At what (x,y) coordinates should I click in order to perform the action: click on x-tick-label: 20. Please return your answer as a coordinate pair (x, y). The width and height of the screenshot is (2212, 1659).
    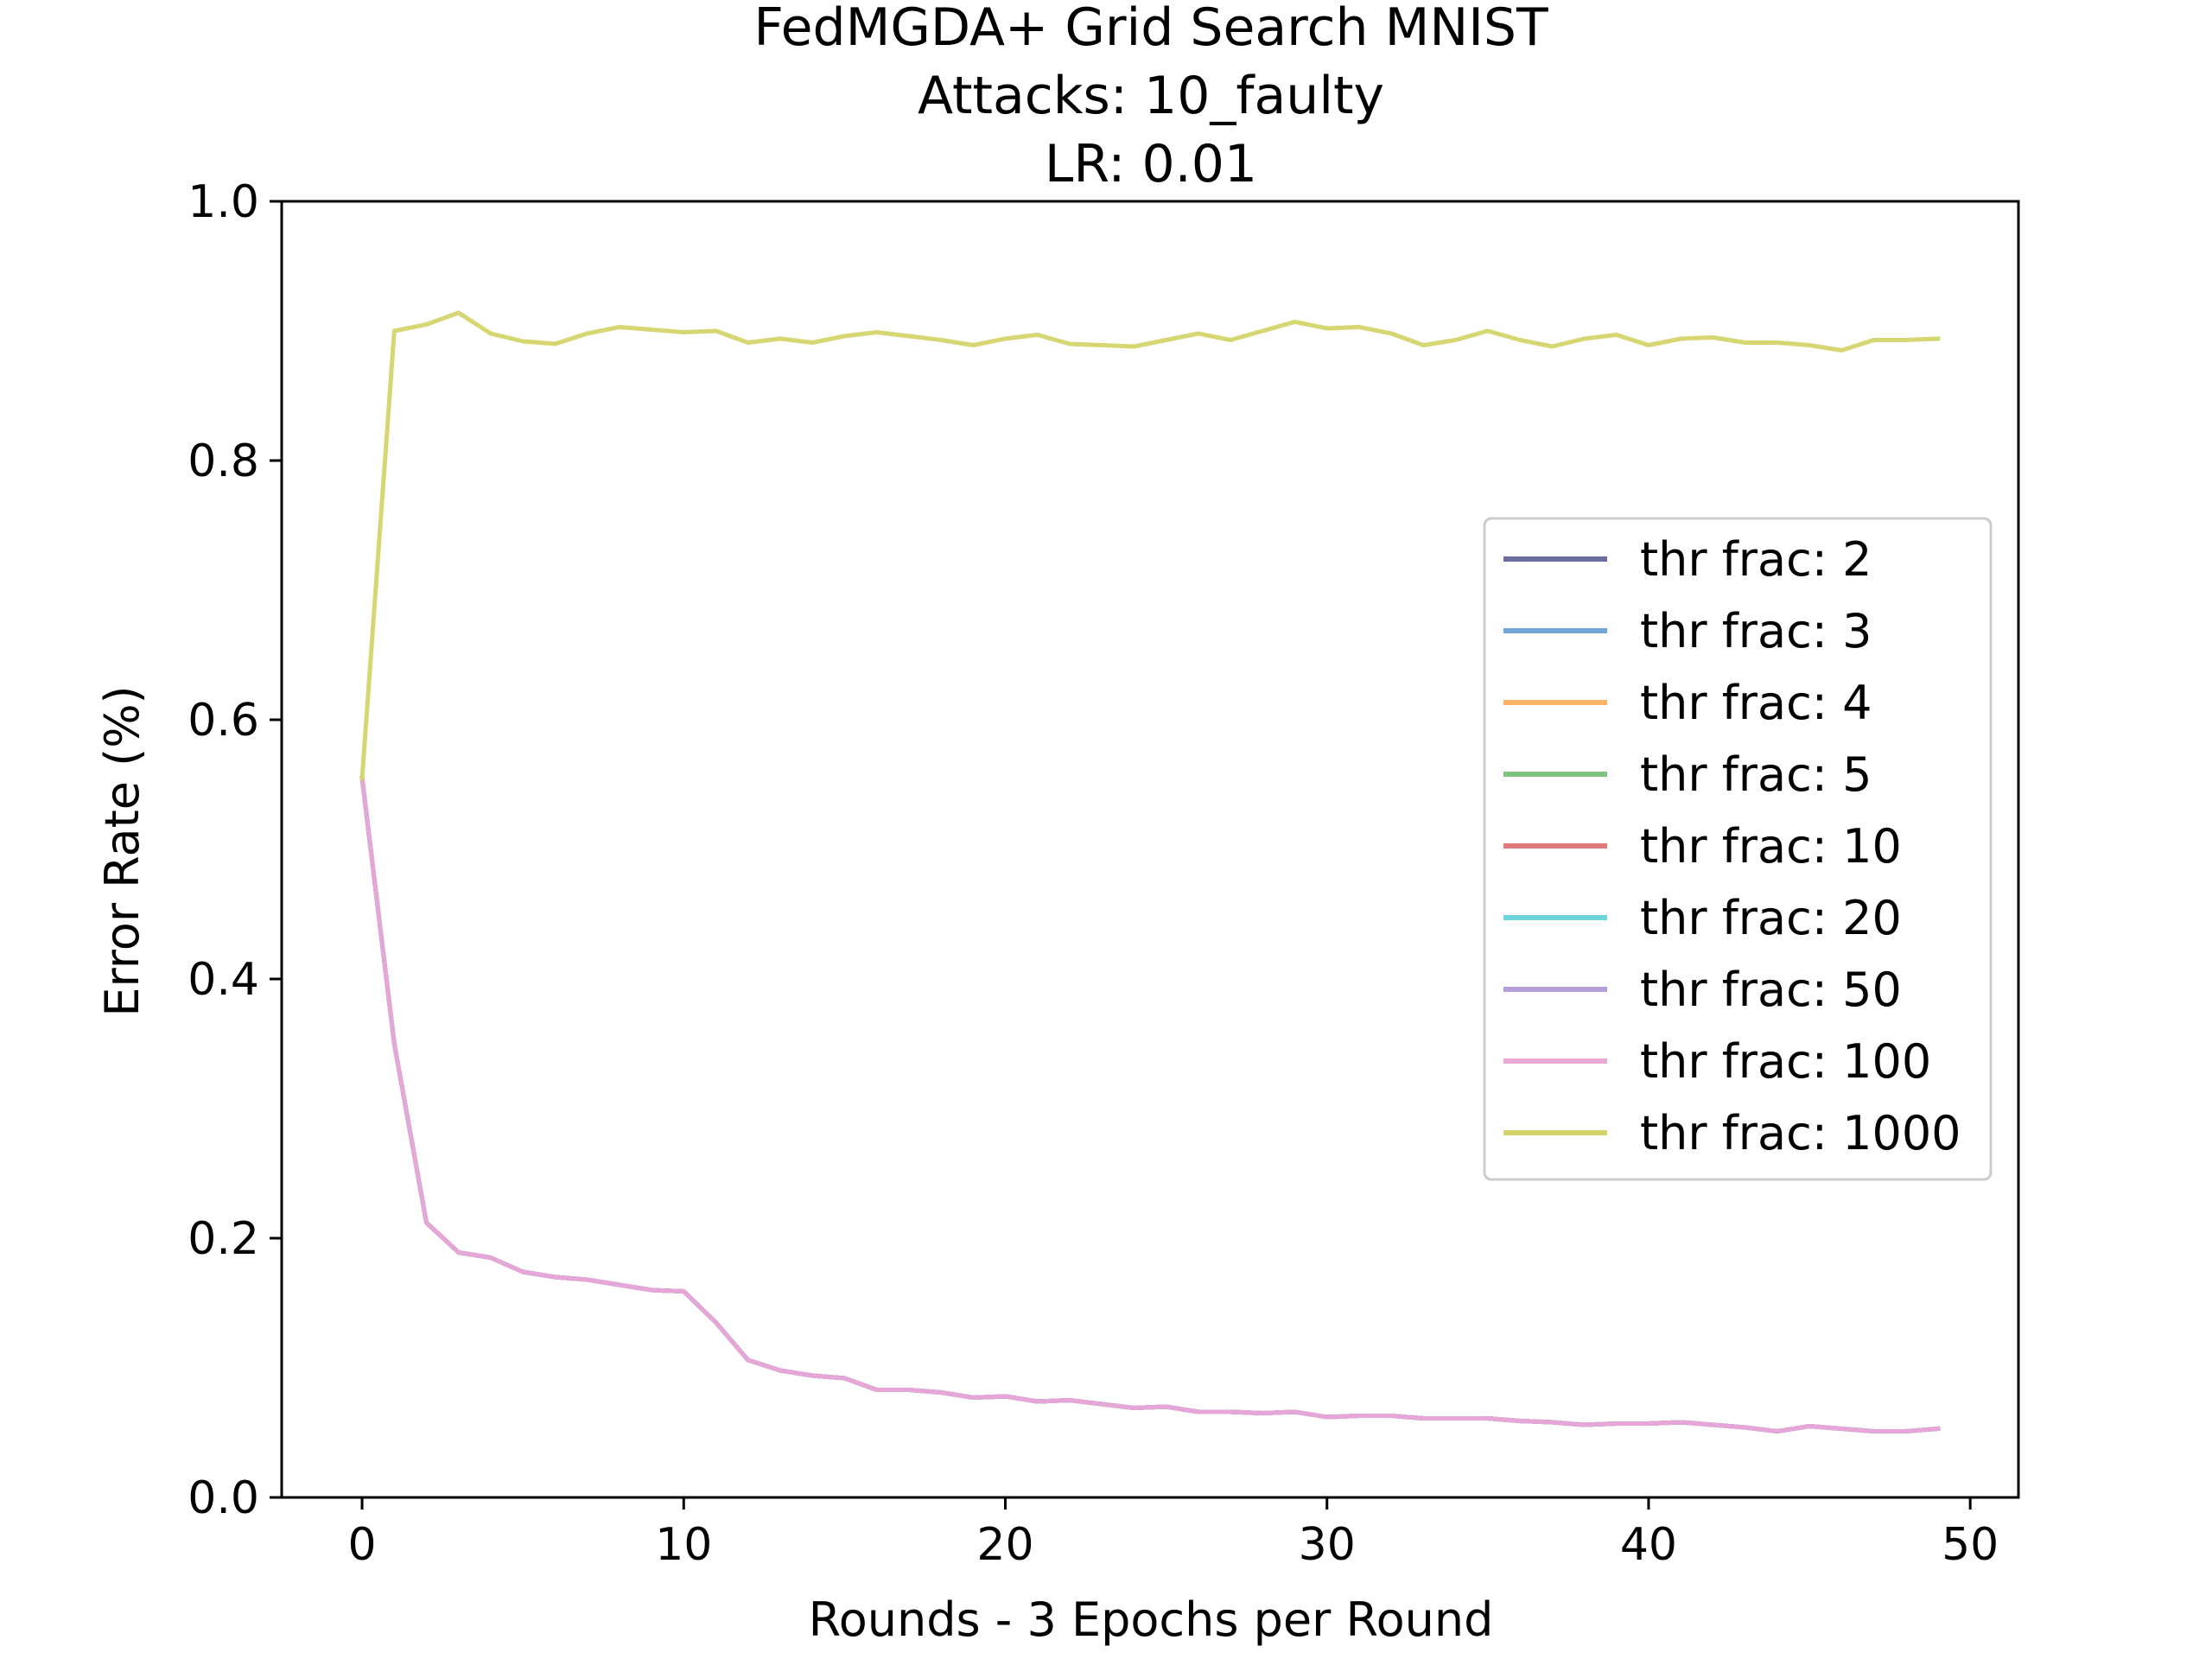
    Looking at the image, I should click on (1004, 1545).